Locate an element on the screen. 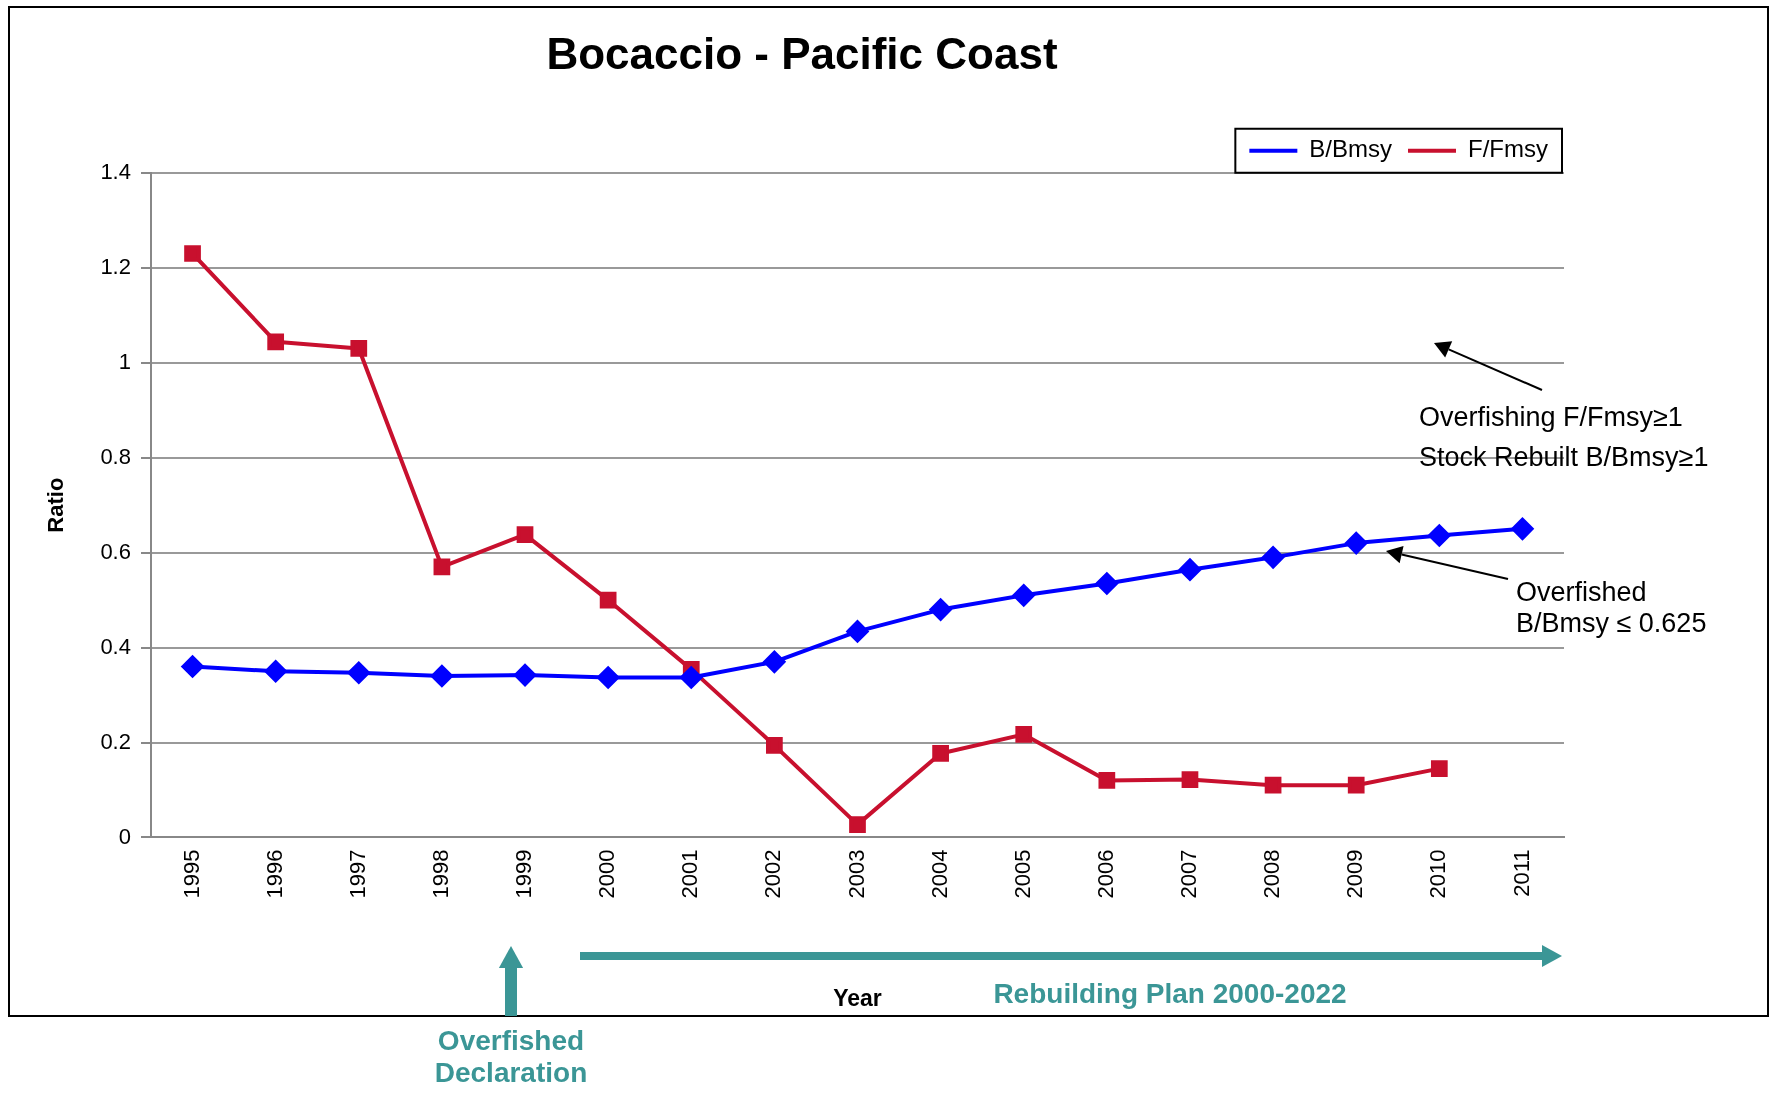 This screenshot has width=1774, height=1097. x-tick-label: 2008 is located at coordinates (1272, 874).